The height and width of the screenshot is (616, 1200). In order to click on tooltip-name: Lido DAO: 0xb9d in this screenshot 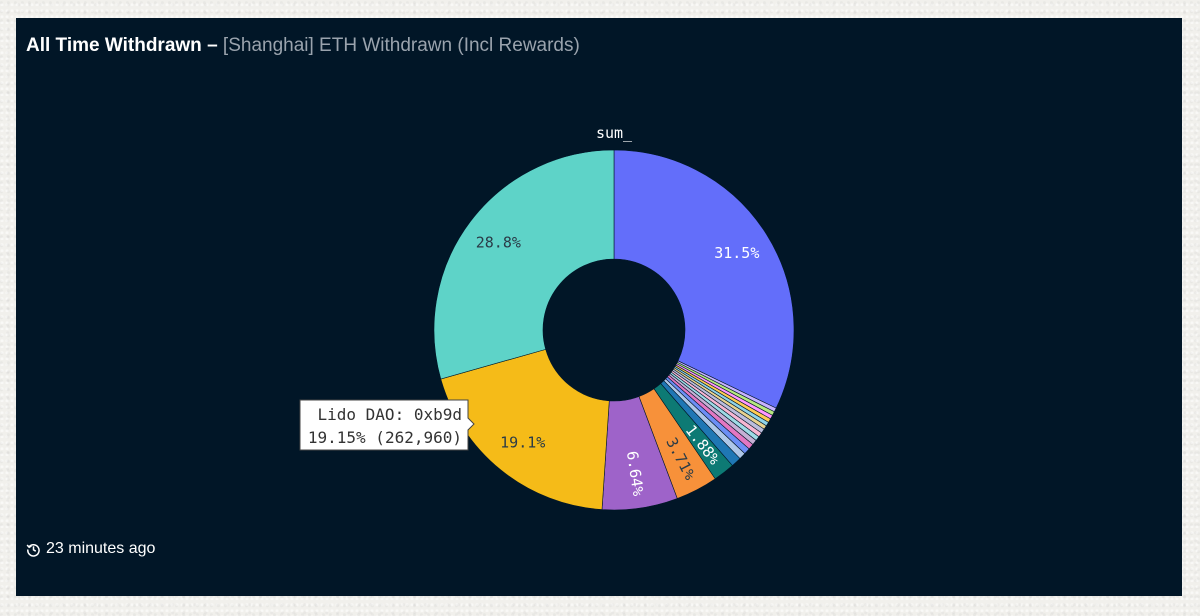, I will do `click(390, 414)`.